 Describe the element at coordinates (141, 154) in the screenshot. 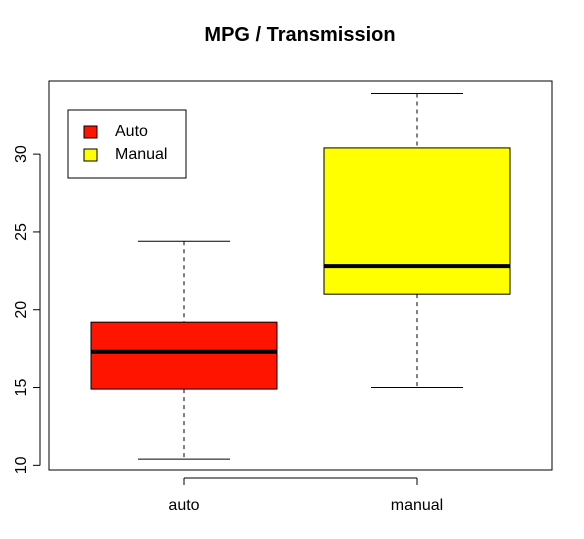

I see `legend-label-manual: Manual` at that location.